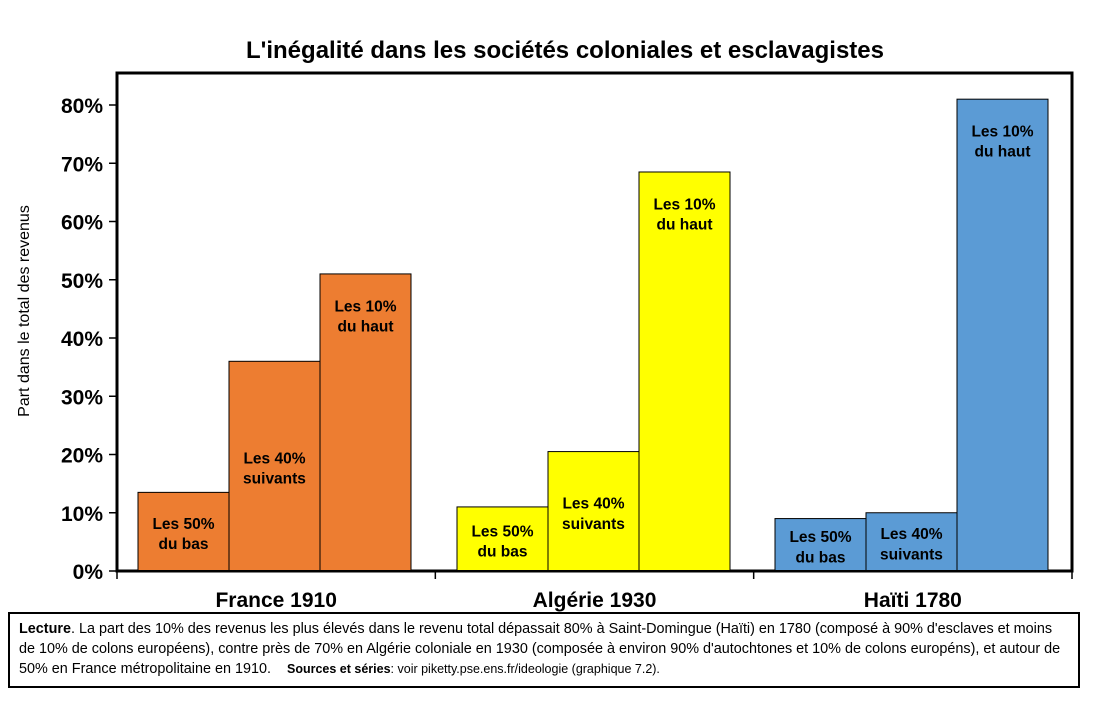  I want to click on y-tick-label: 70%, so click(82, 164).